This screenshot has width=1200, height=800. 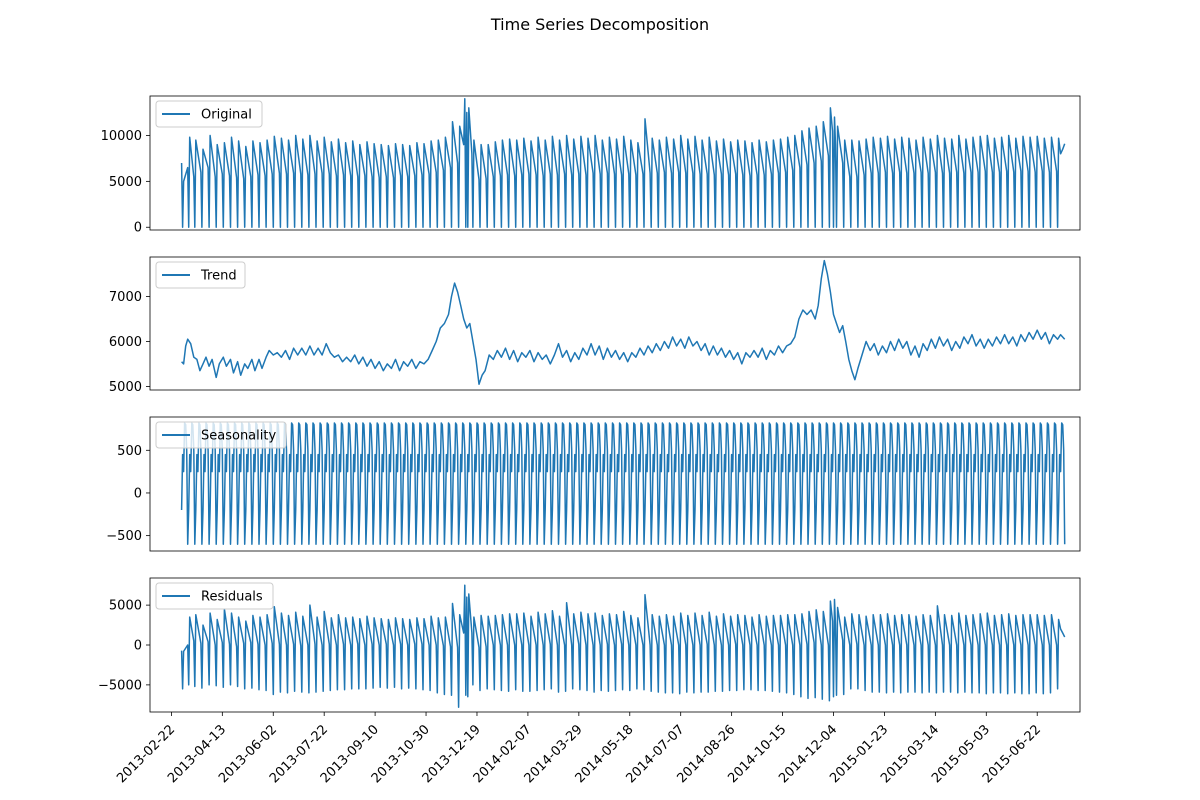 I want to click on residuals-legend-box, so click(x=214, y=596).